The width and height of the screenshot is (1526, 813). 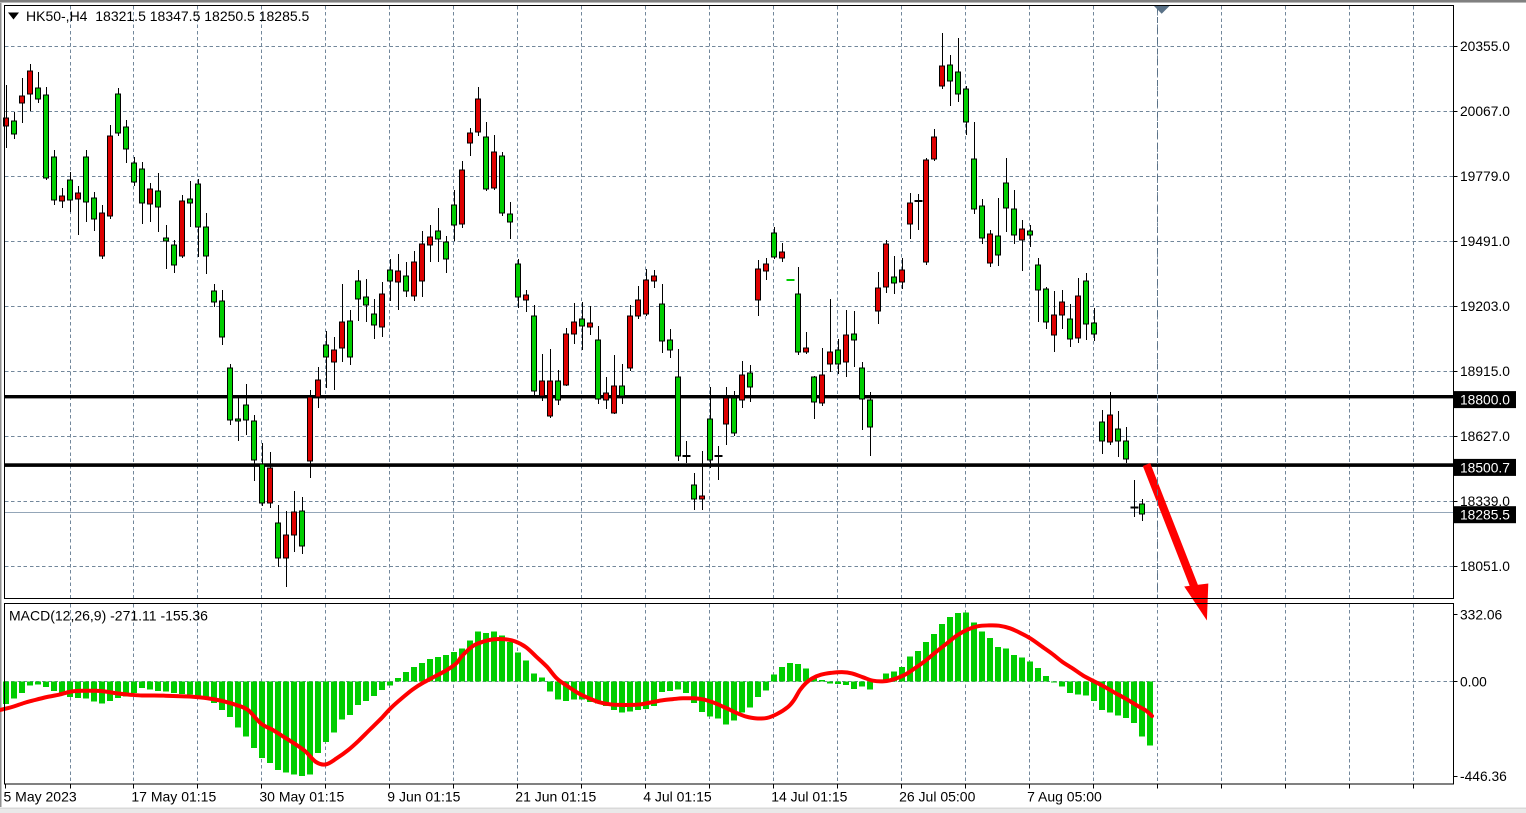 I want to click on svg-text: 21 Jun 01:15, so click(x=555, y=797).